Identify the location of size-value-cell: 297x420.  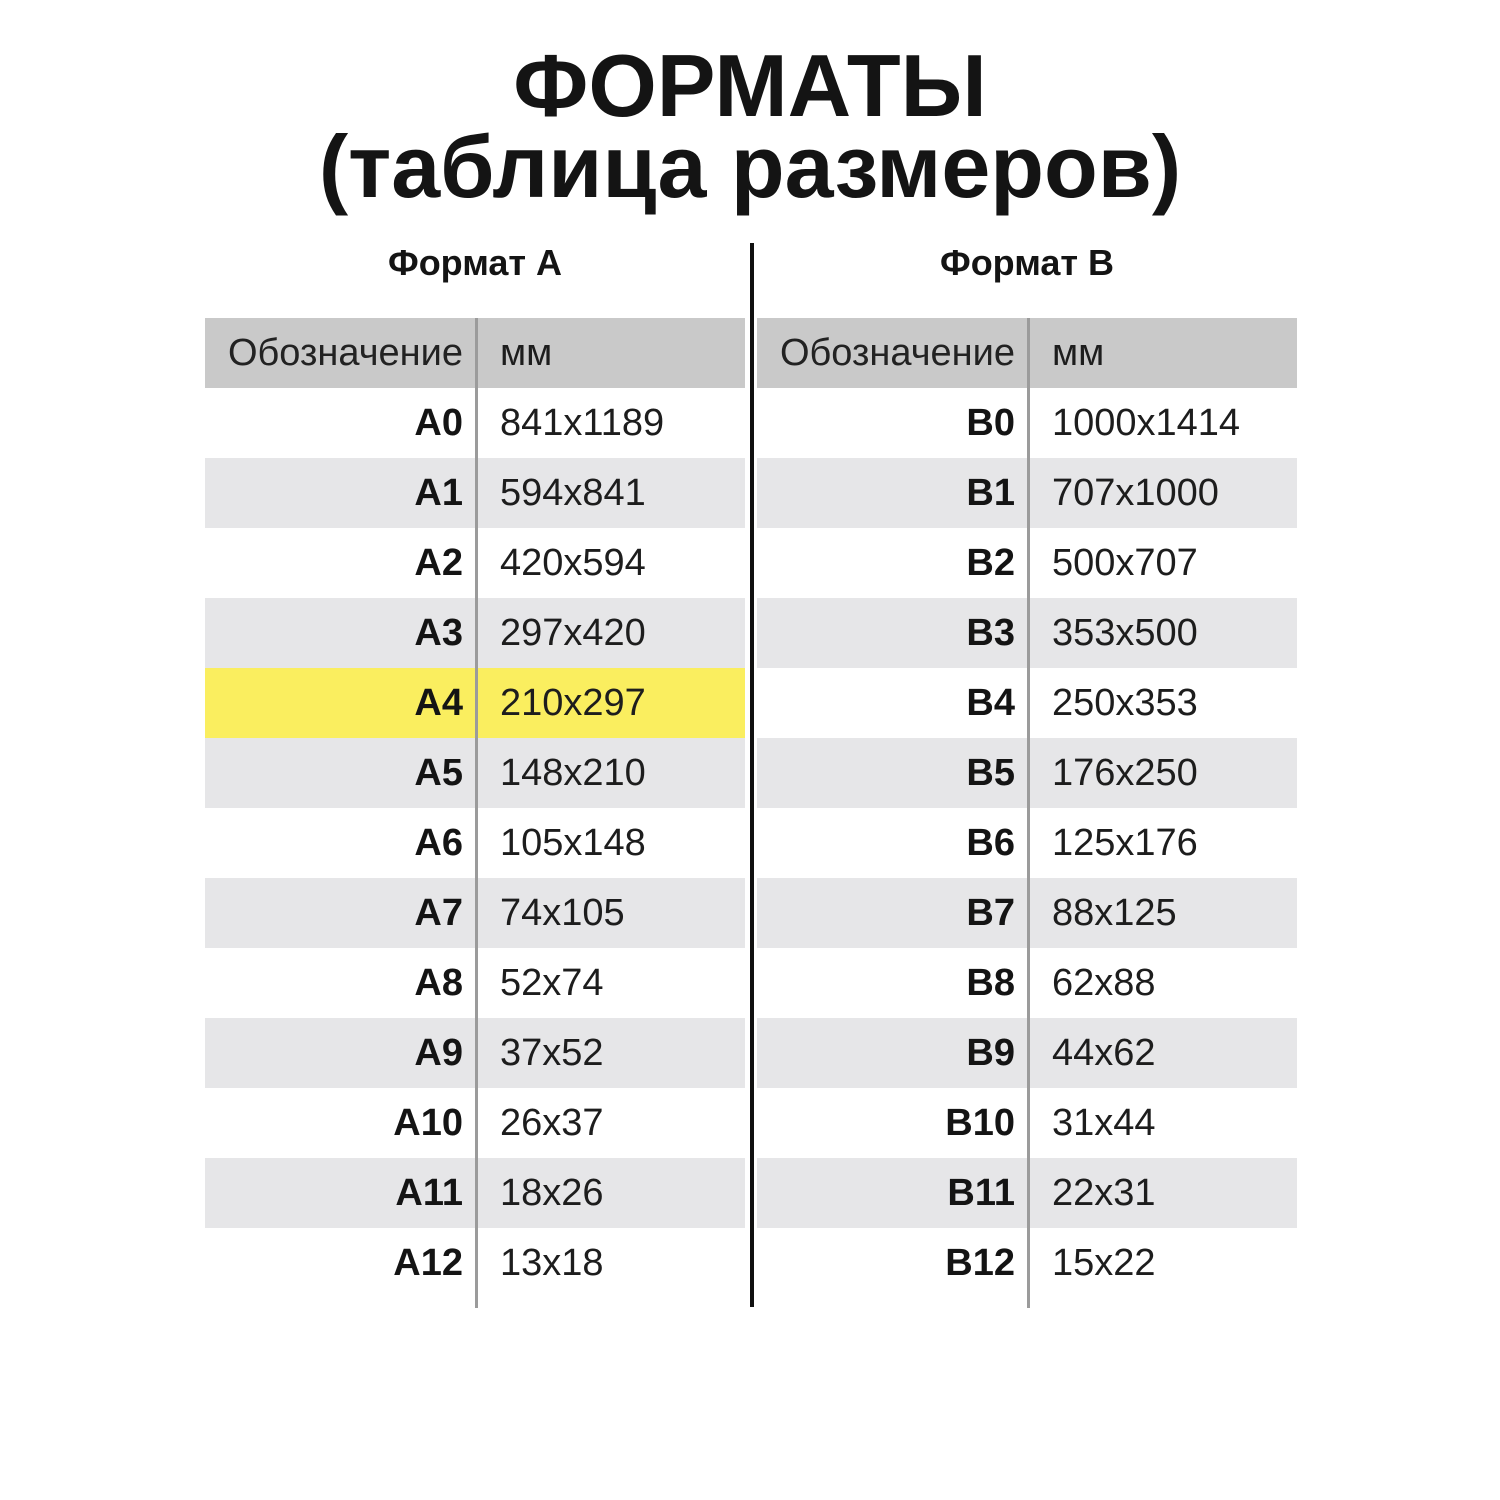
(573, 632).